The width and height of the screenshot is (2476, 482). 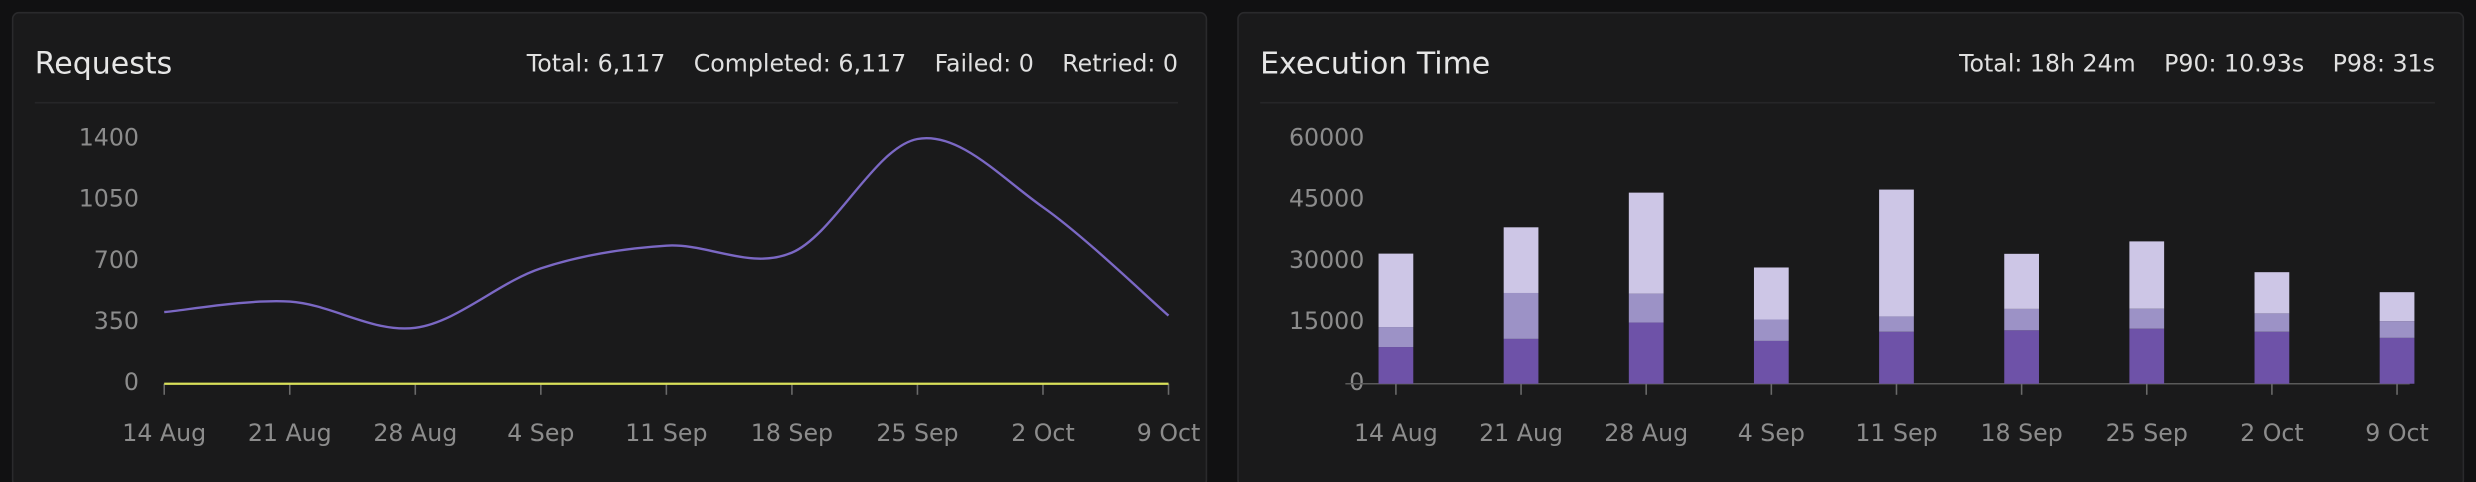 What do you see at coordinates (596, 63) in the screenshot?
I see `stat: Total: 6,117` at bounding box center [596, 63].